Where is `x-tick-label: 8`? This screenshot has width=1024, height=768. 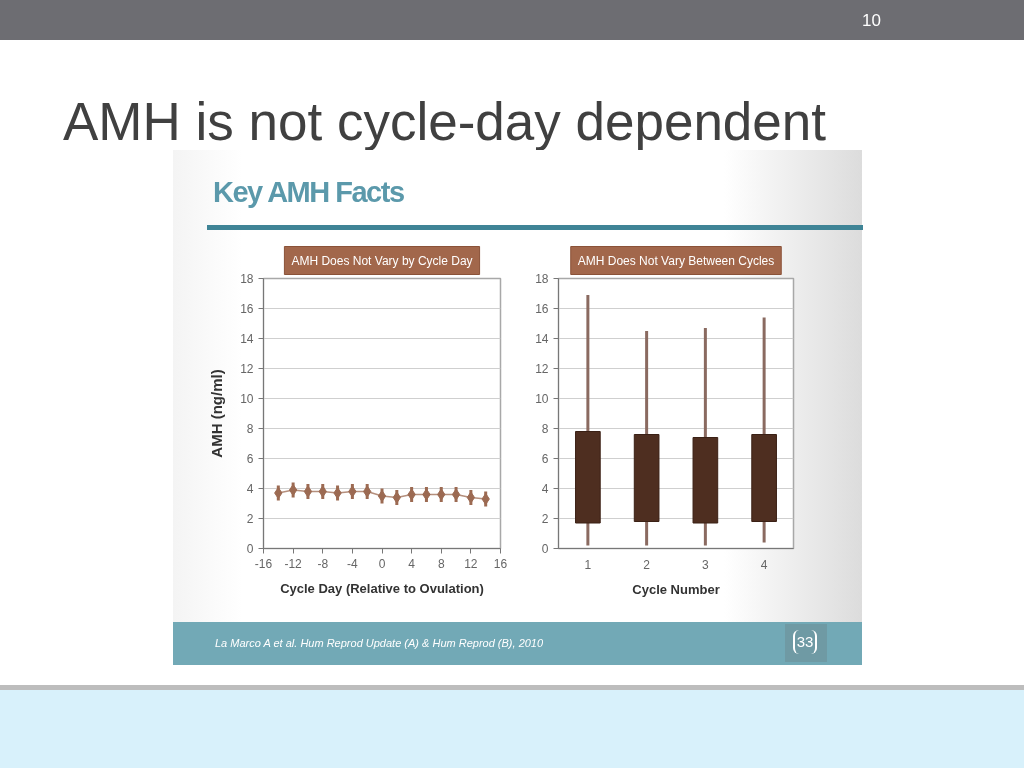 x-tick-label: 8 is located at coordinates (441, 563).